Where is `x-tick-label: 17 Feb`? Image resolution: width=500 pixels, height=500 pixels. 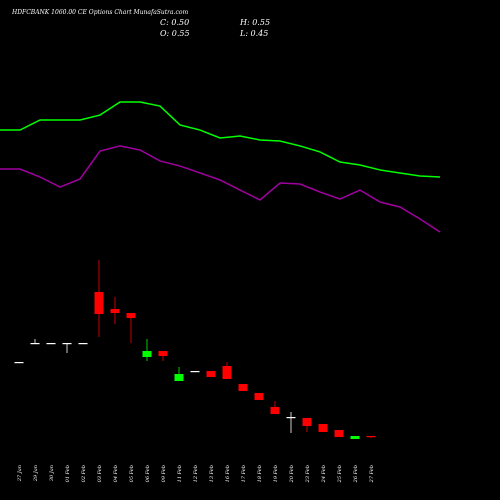
x-tick-label: 17 Feb is located at coordinates (244, 473).